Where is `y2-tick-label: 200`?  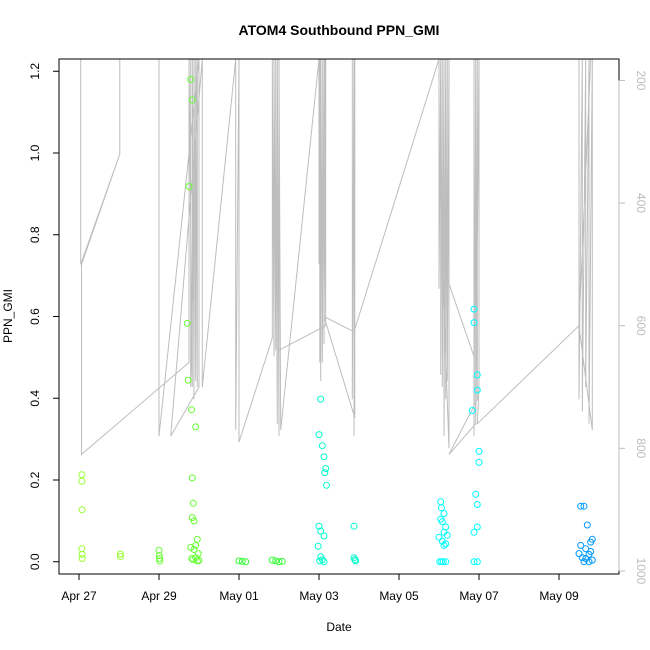
y2-tick-label: 200 is located at coordinates (641, 80).